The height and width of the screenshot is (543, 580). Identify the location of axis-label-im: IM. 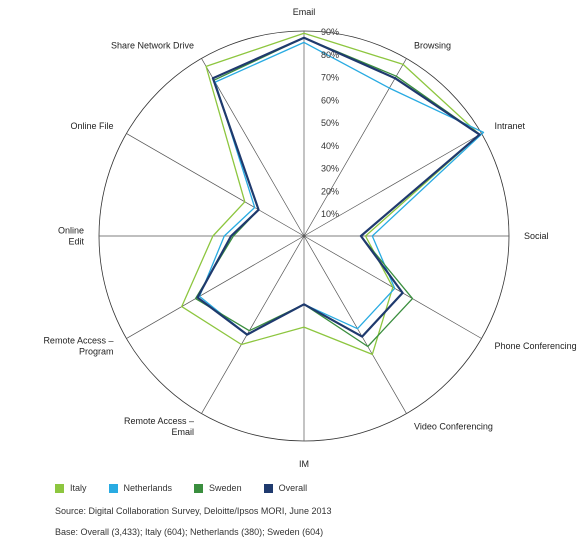
(304, 464).